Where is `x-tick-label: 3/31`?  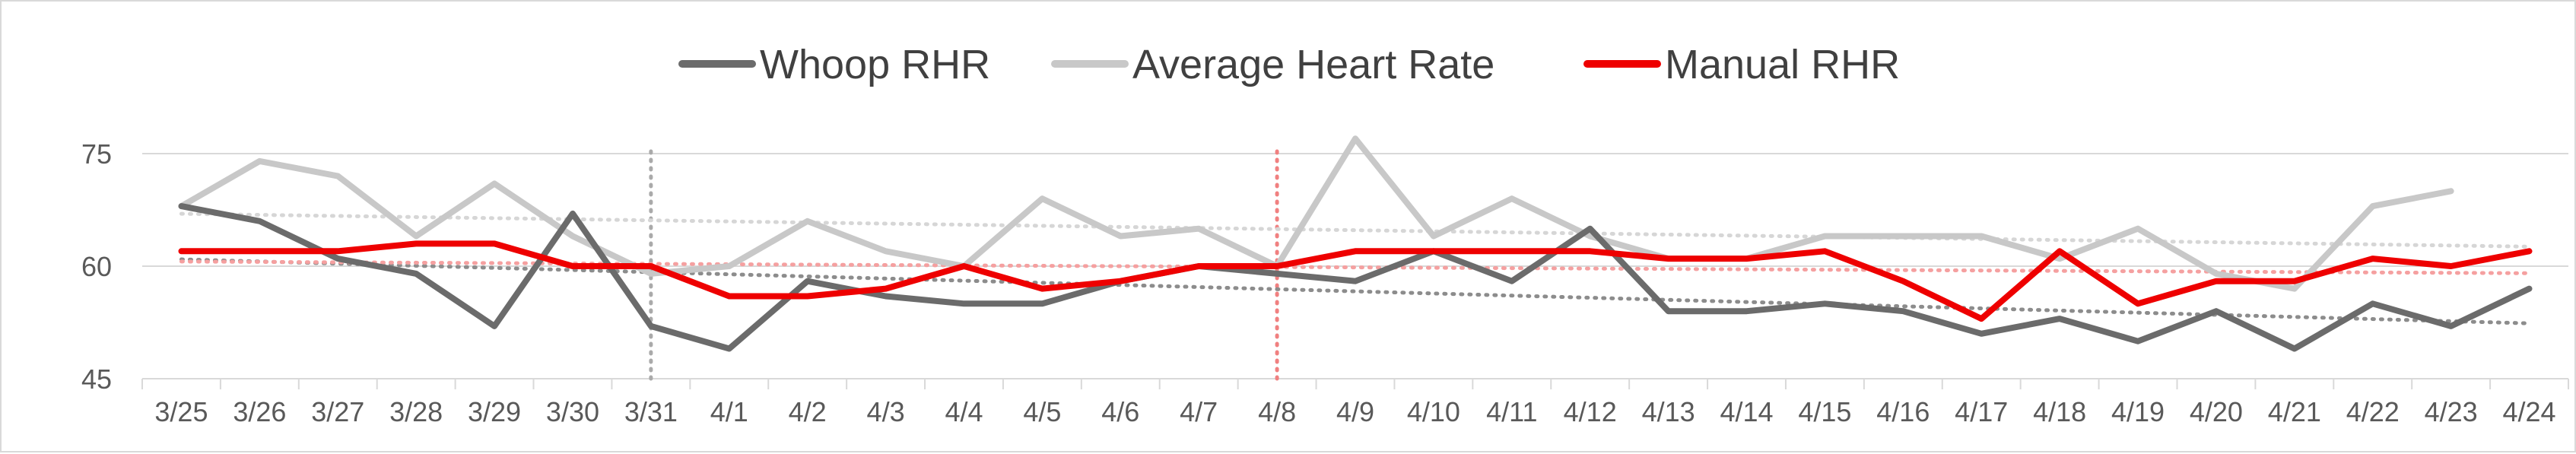
x-tick-label: 3/31 is located at coordinates (651, 411).